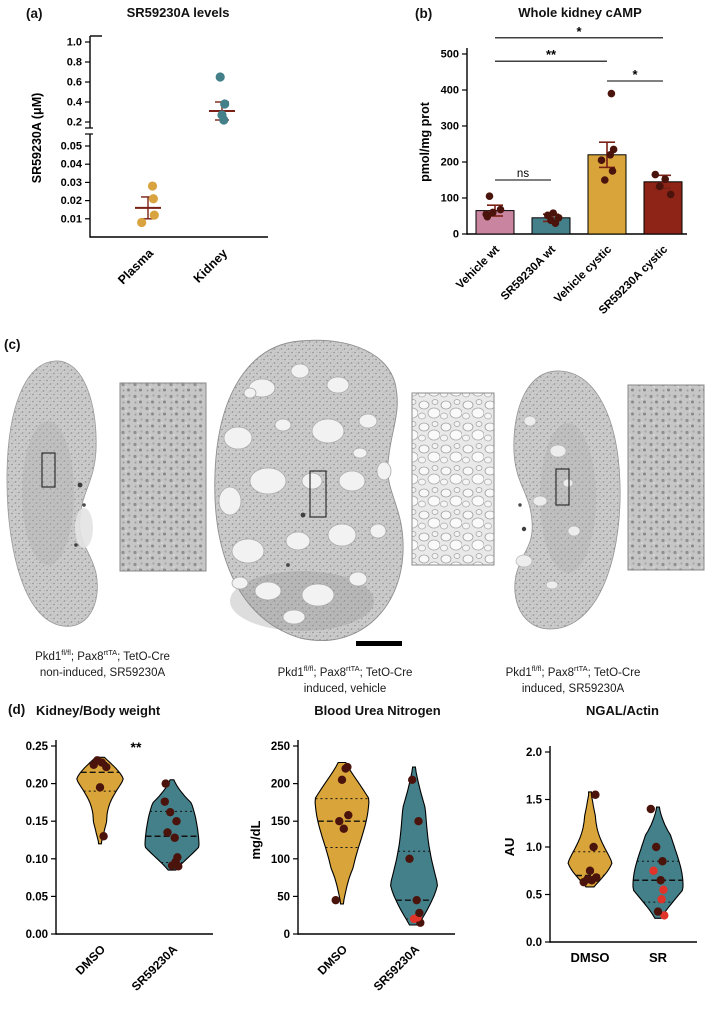 The image size is (709, 1014). I want to click on d_ngal-plot: 0.0 0.5 1.0 1.5 2.0 DMSO SR AU, so click(599, 855).